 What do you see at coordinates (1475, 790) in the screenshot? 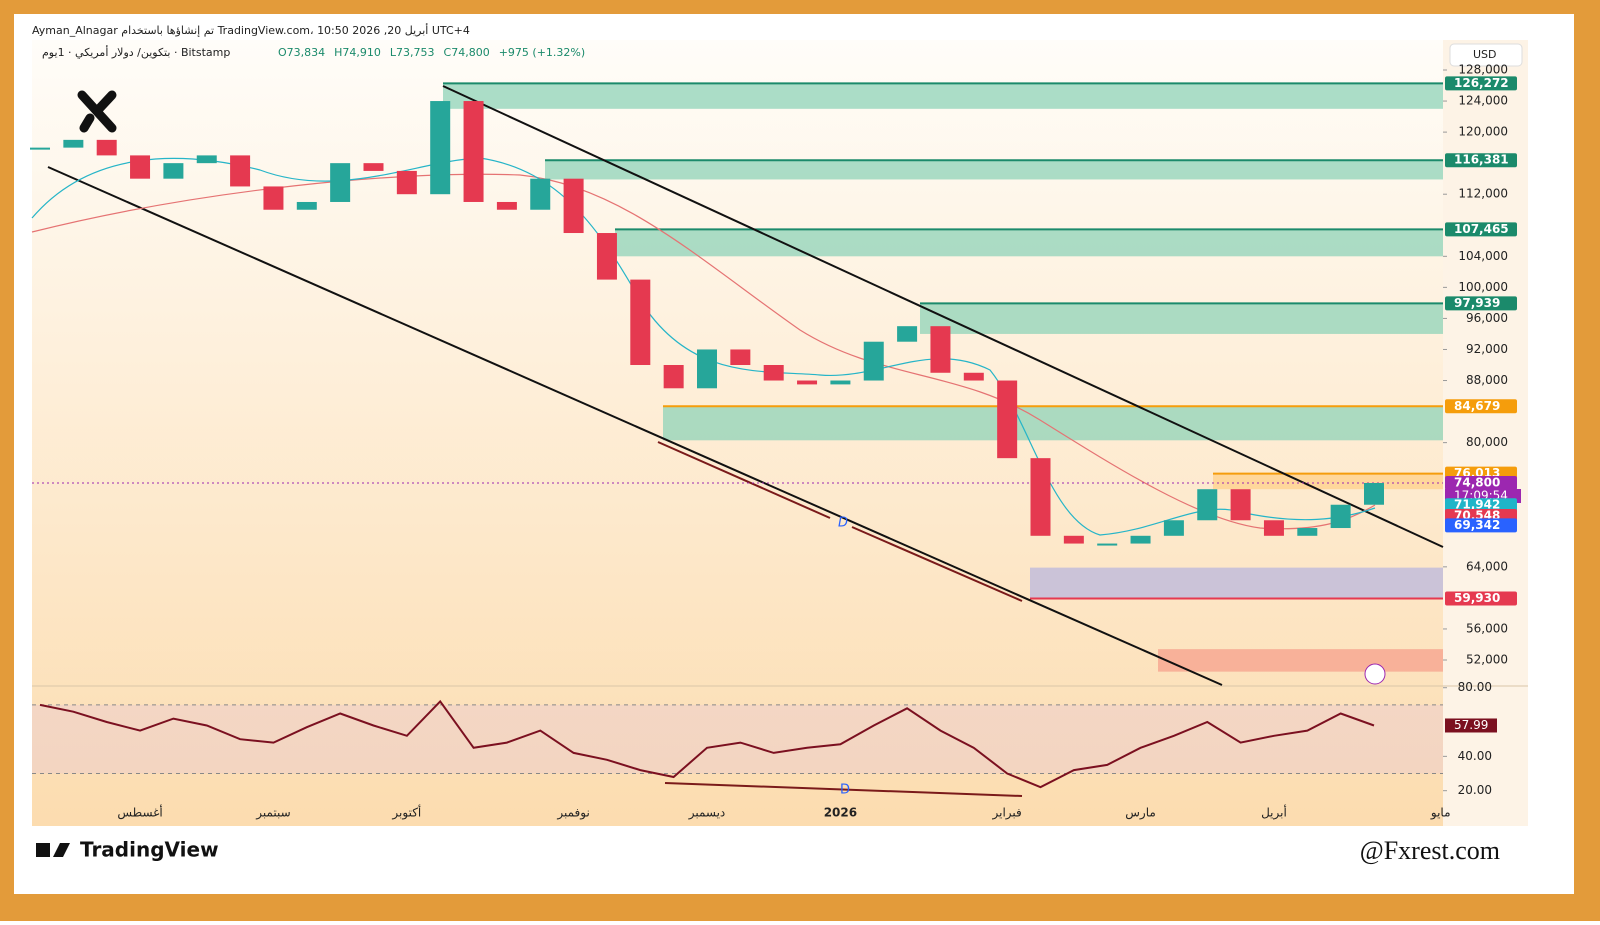
I see `y-tick-label: 20.00` at bounding box center [1475, 790].